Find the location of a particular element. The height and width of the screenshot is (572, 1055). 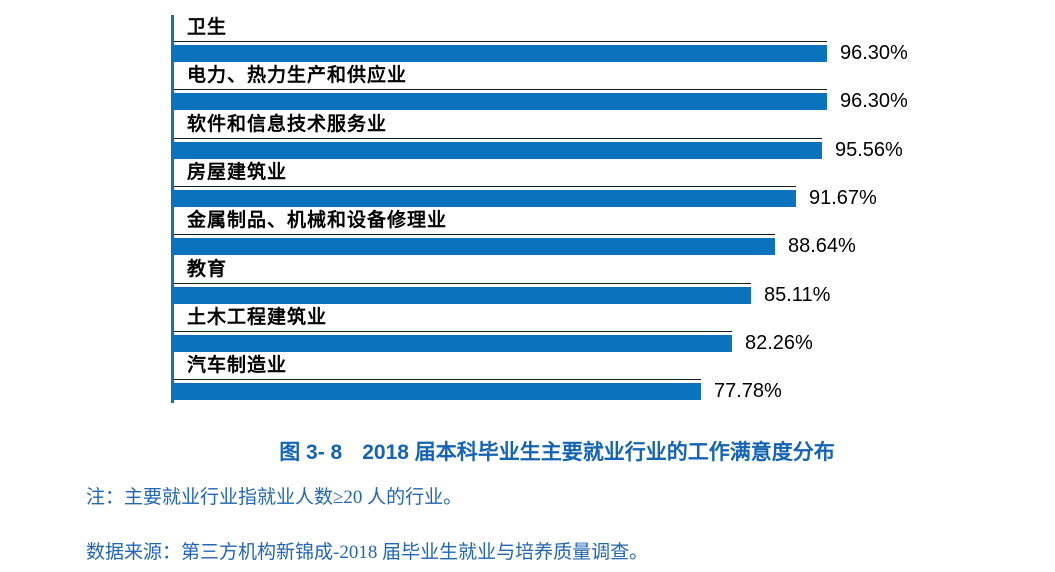

figure-caption: 图 3- 8 2018 届本科毕业生主要就业行业的工作满意度分布 is located at coordinates (557, 451).